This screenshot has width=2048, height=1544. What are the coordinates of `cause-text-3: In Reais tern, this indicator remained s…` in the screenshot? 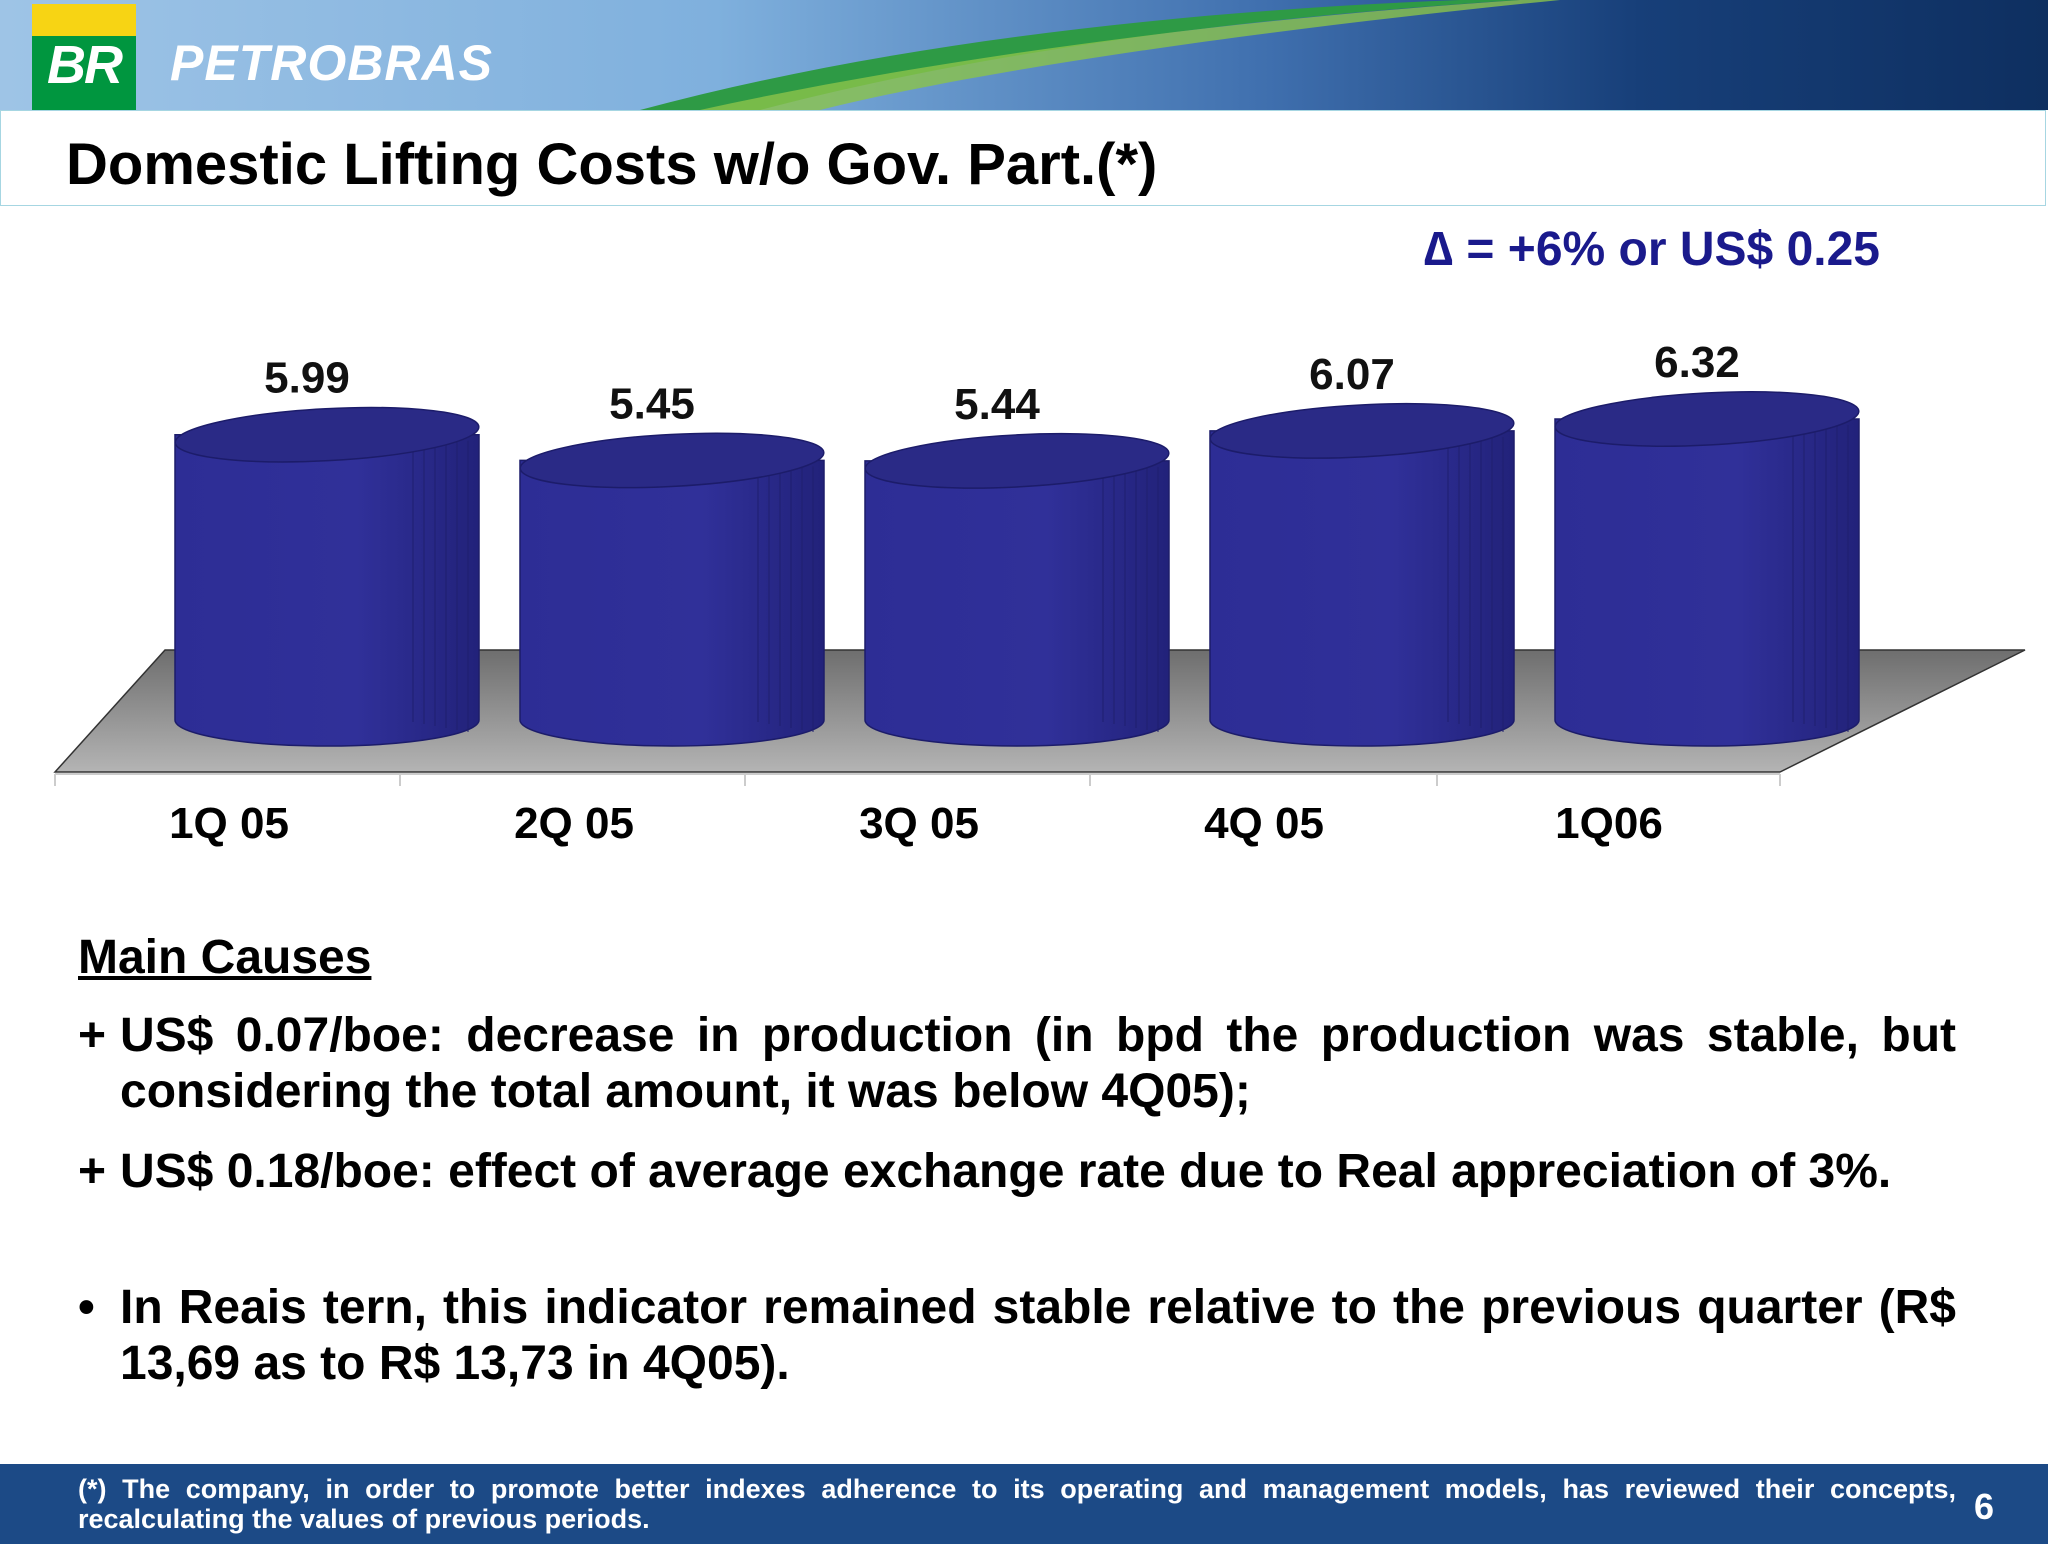 It's located at (1038, 1335).